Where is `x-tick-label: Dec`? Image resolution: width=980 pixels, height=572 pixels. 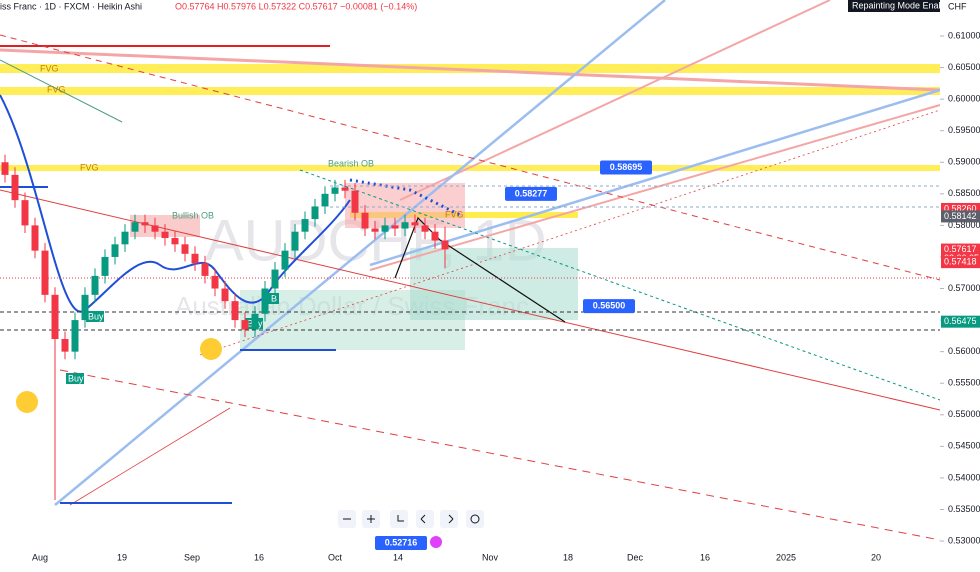
x-tick-label: Dec is located at coordinates (635, 557).